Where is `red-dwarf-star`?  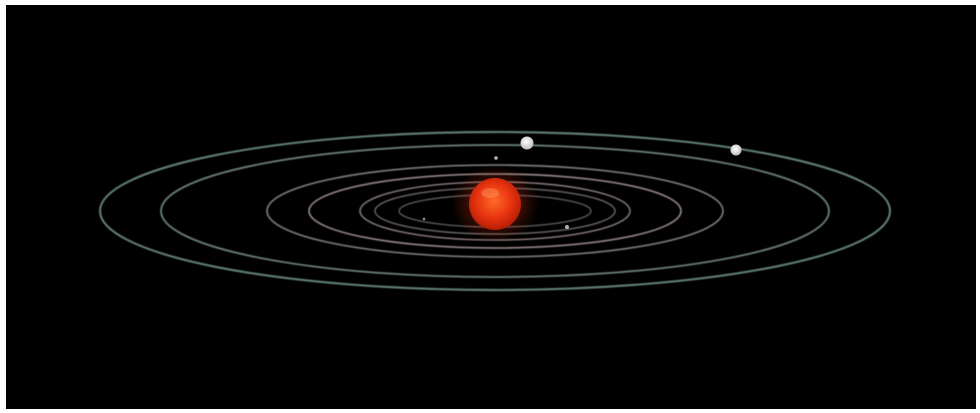 red-dwarf-star is located at coordinates (495, 204).